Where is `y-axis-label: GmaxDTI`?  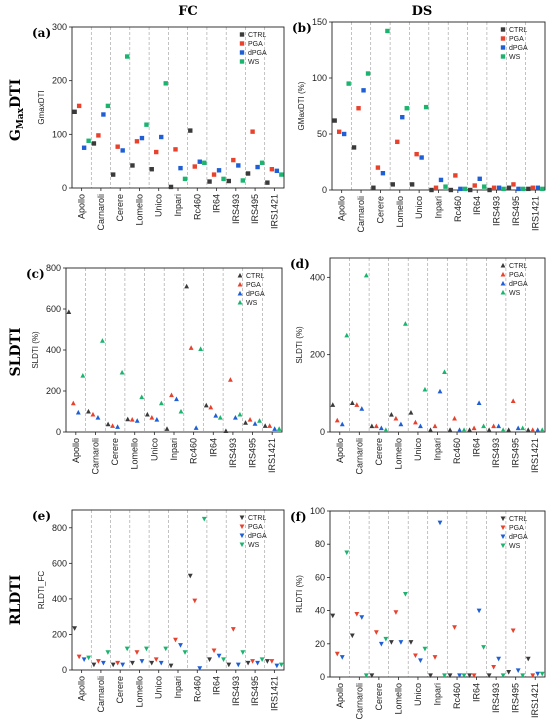 y-axis-label: GmaxDTI is located at coordinates (41, 107).